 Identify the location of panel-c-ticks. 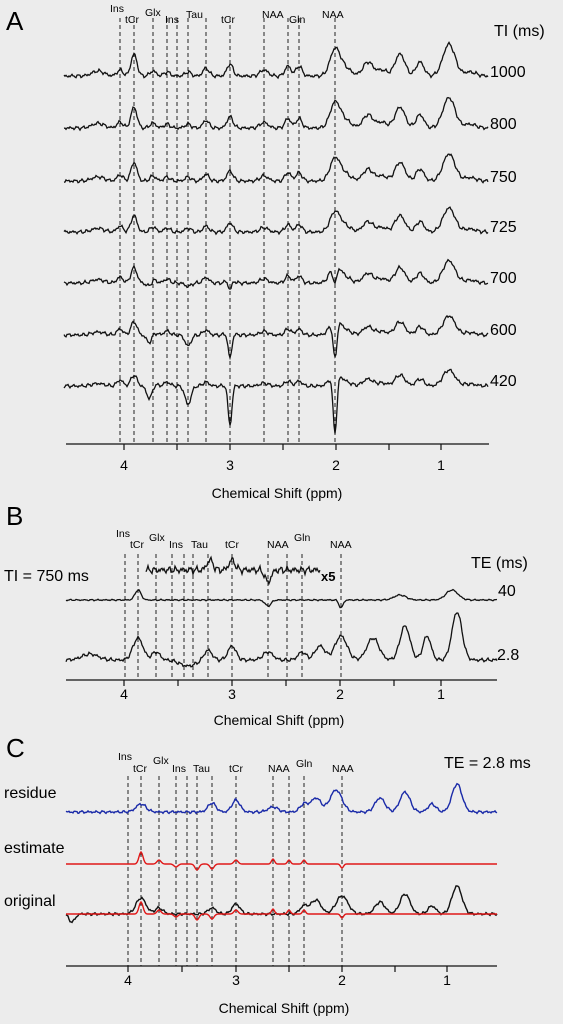
(287, 969).